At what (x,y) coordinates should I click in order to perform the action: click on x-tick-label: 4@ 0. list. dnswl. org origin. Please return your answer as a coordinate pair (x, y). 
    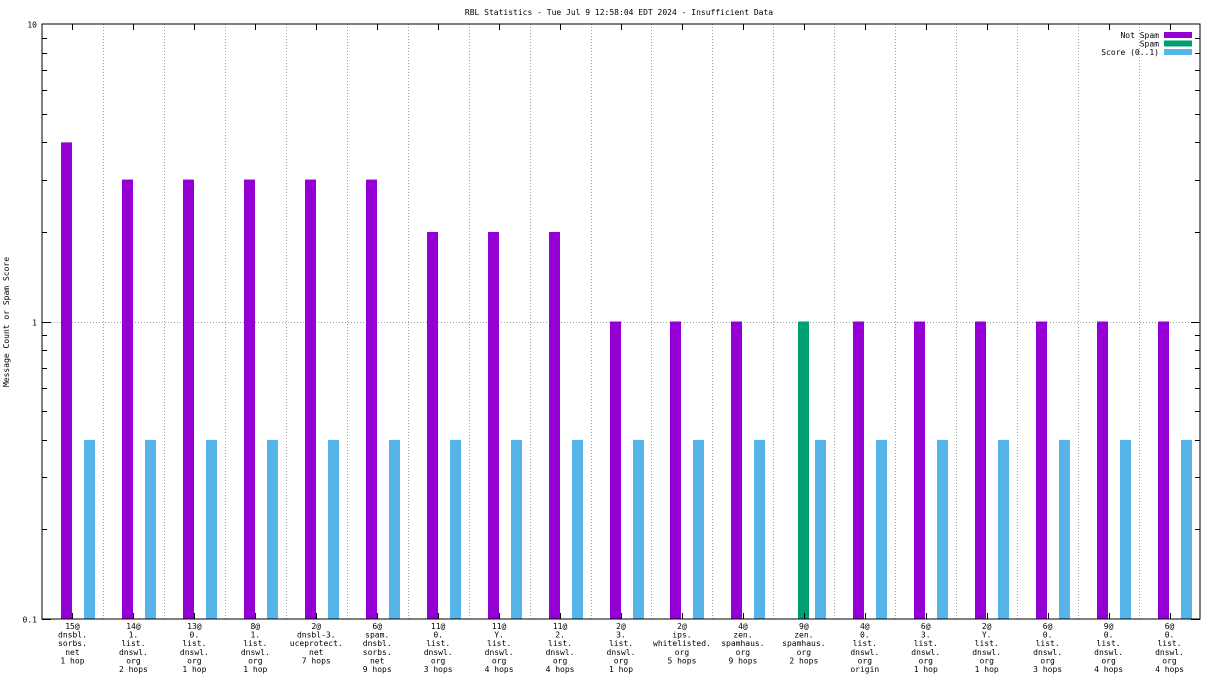
    Looking at the image, I should click on (864, 648).